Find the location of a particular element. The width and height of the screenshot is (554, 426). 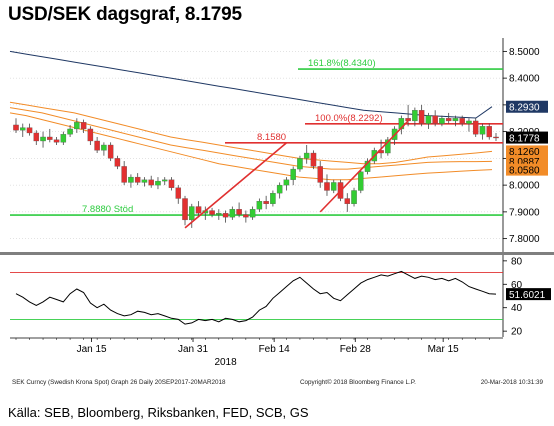

last-value-label: 8.0887 is located at coordinates (524, 162).